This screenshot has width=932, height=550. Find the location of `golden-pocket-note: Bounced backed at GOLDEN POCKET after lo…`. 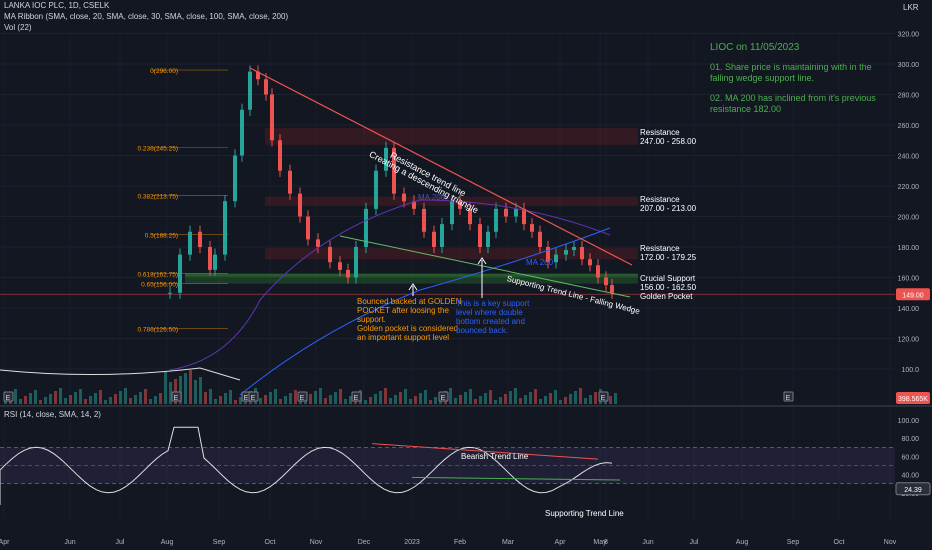

golden-pocket-note: Bounced backed at GOLDEN POCKET after lo… is located at coordinates (409, 319).